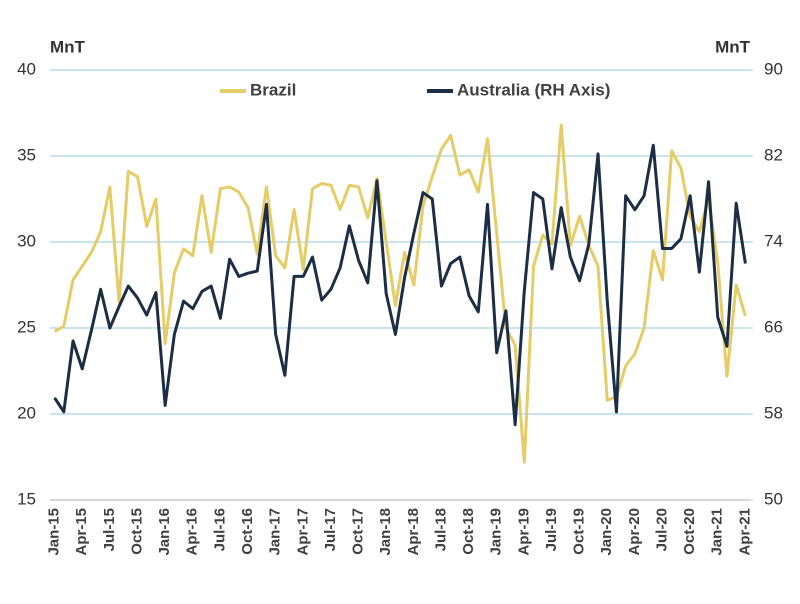 This screenshot has width=800, height=604. What do you see at coordinates (26, 326) in the screenshot?
I see `y-tick-label: 25` at bounding box center [26, 326].